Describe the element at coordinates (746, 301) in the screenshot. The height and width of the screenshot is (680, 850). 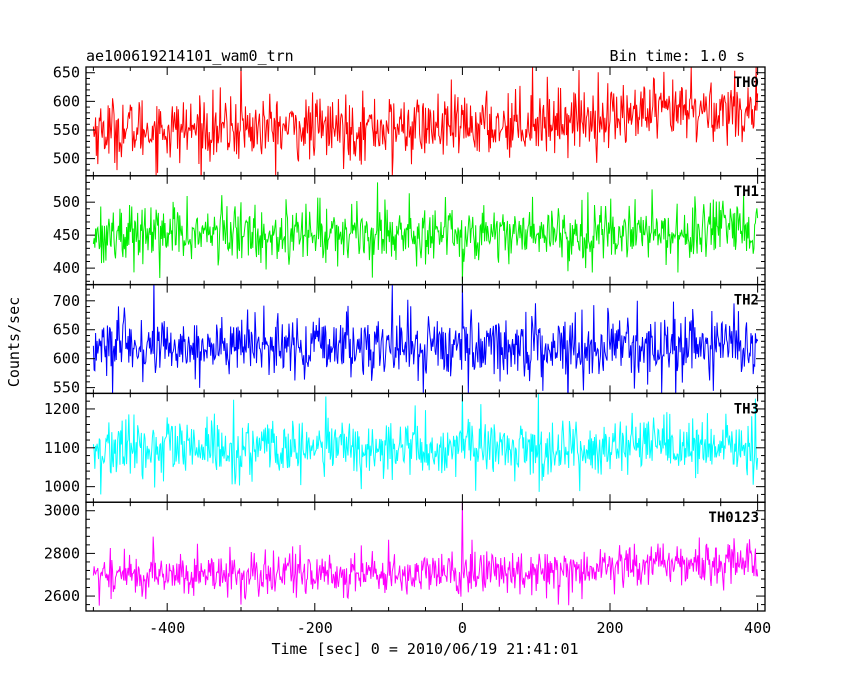
I see `panel-label: TH2` at that location.